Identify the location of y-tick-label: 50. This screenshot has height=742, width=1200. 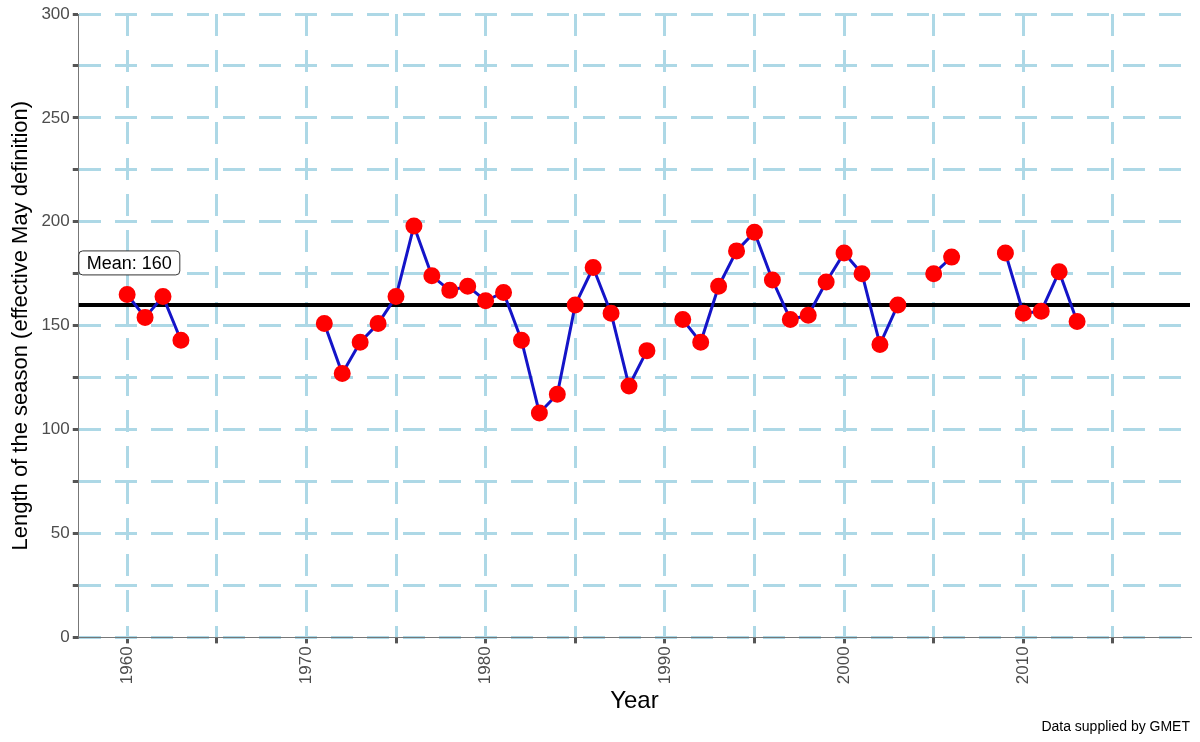
(60, 533).